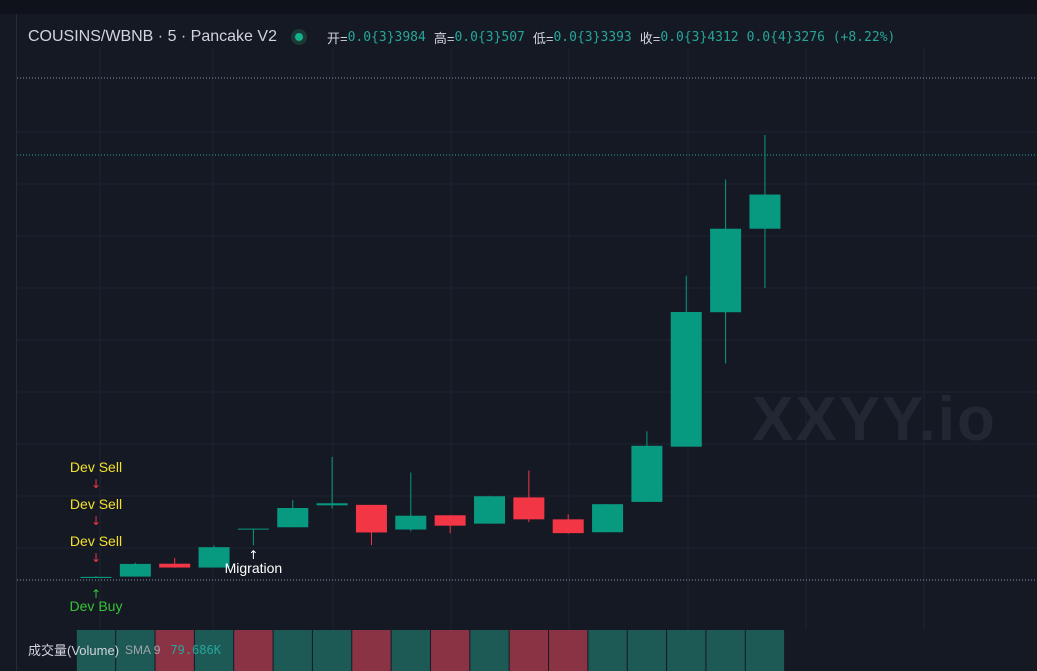 This screenshot has width=1037, height=671. Describe the element at coordinates (386, 37) in the screenshot. I see `open-value: 0.0{3}3984` at that location.